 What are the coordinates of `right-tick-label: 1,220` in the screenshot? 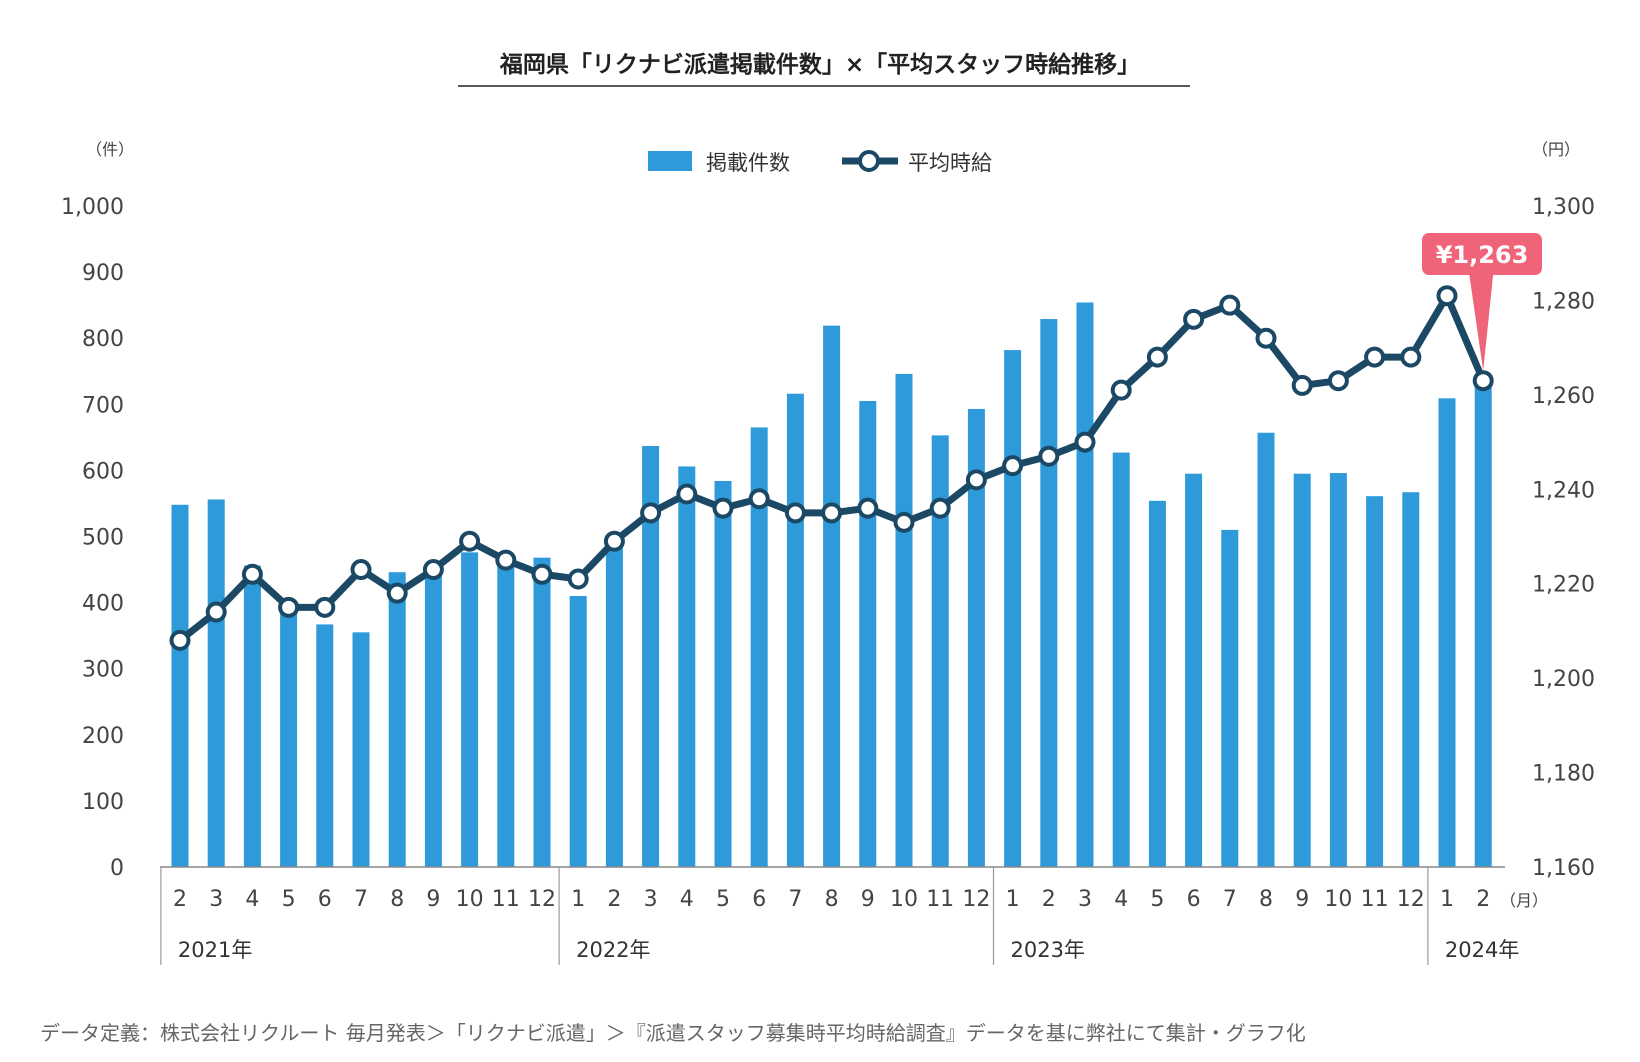 It's located at (1563, 585).